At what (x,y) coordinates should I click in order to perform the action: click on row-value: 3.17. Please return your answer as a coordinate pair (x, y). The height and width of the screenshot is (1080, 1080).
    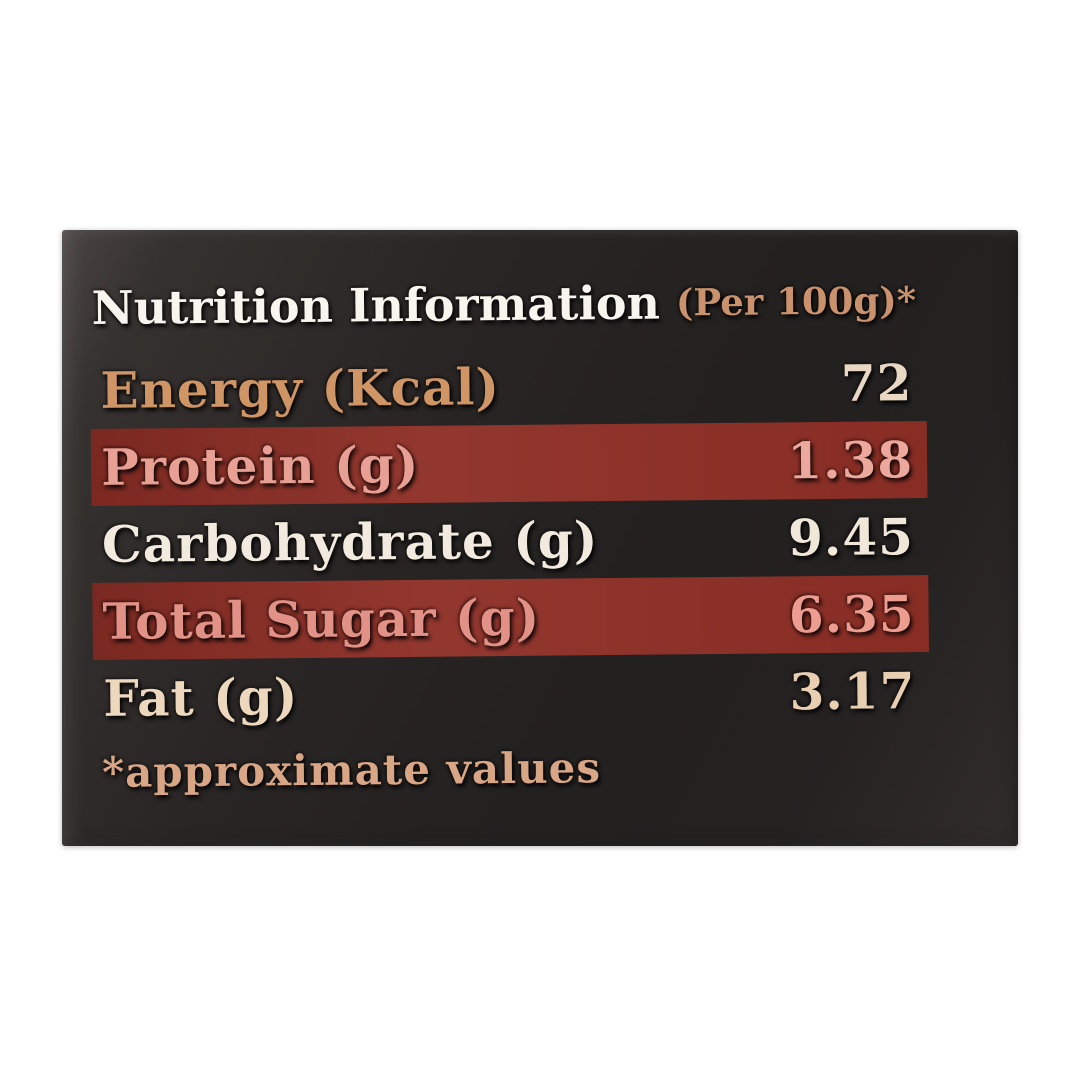
    Looking at the image, I should click on (852, 690).